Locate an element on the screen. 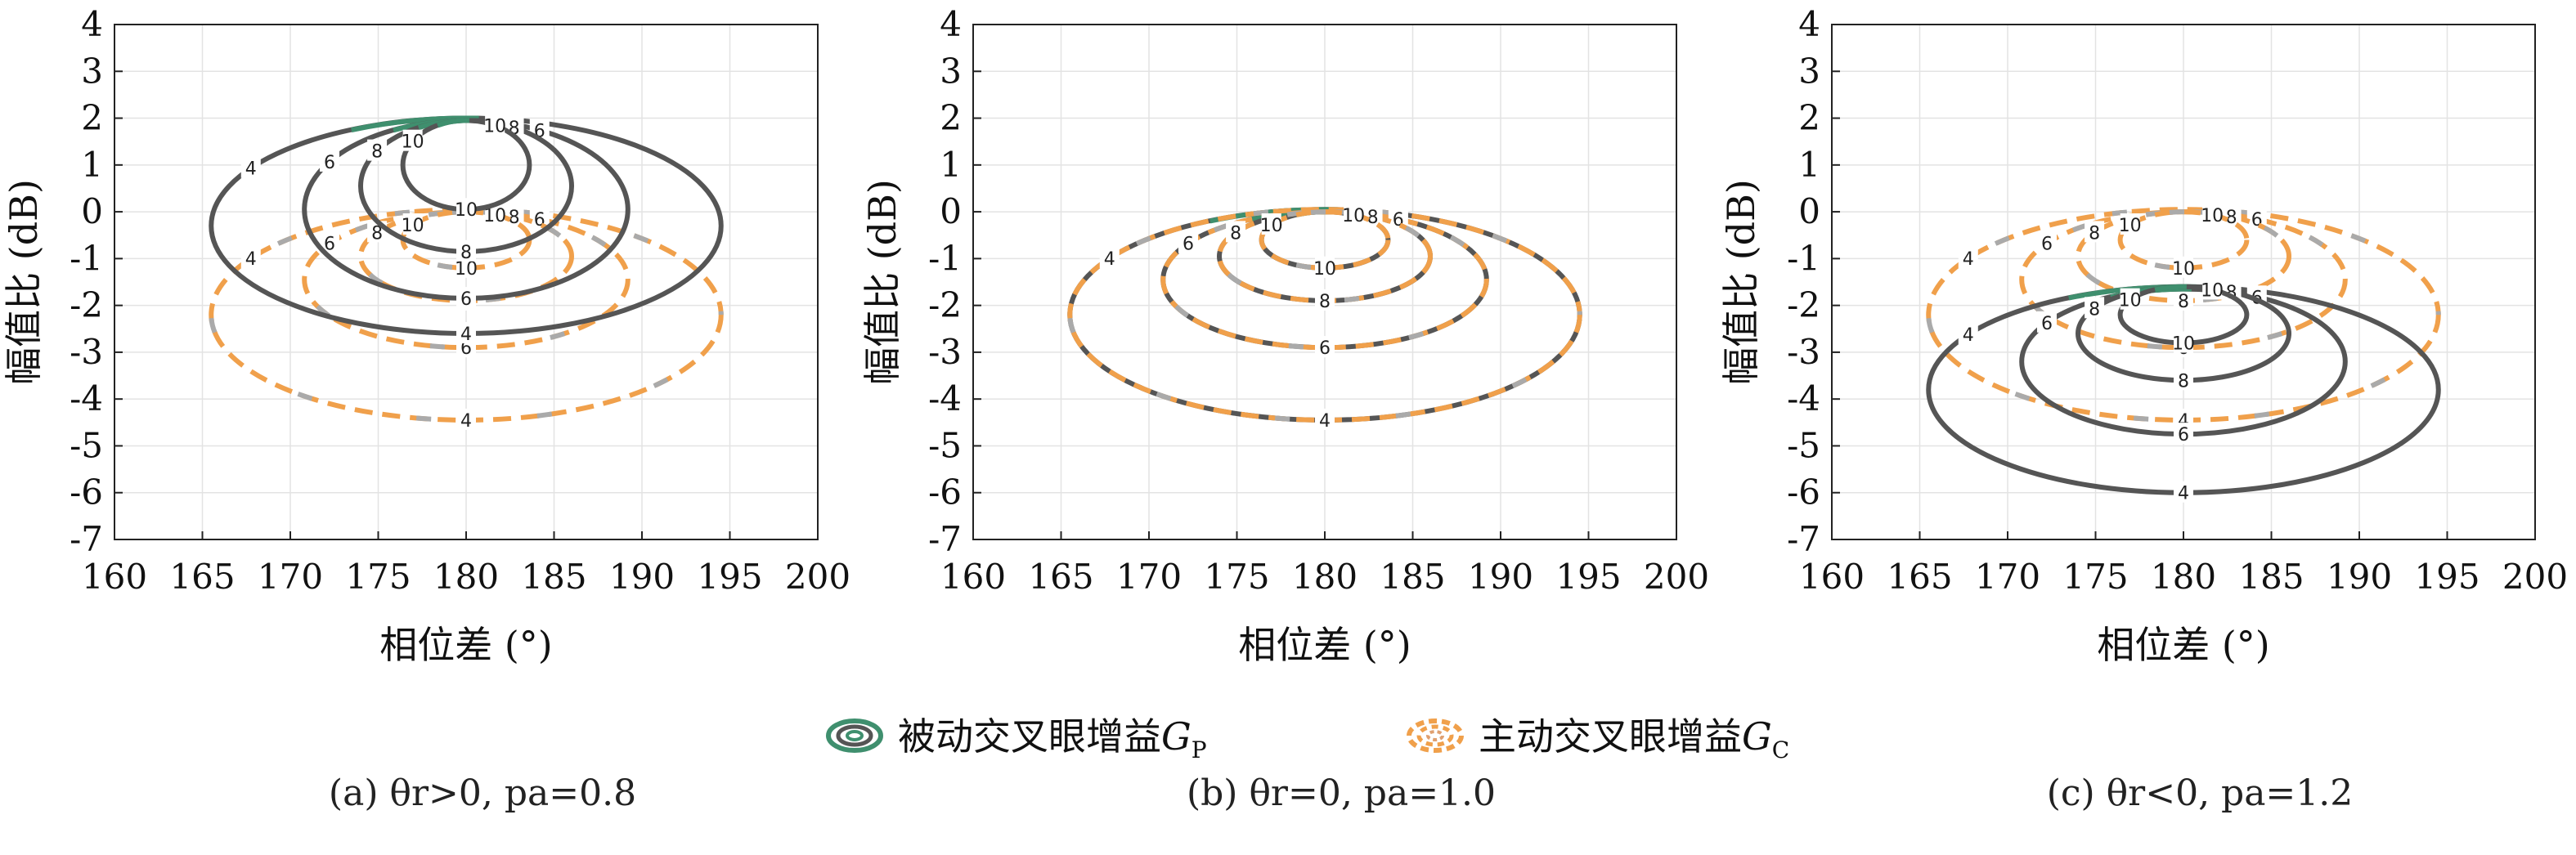  legend-swatch-active is located at coordinates (1436, 735).